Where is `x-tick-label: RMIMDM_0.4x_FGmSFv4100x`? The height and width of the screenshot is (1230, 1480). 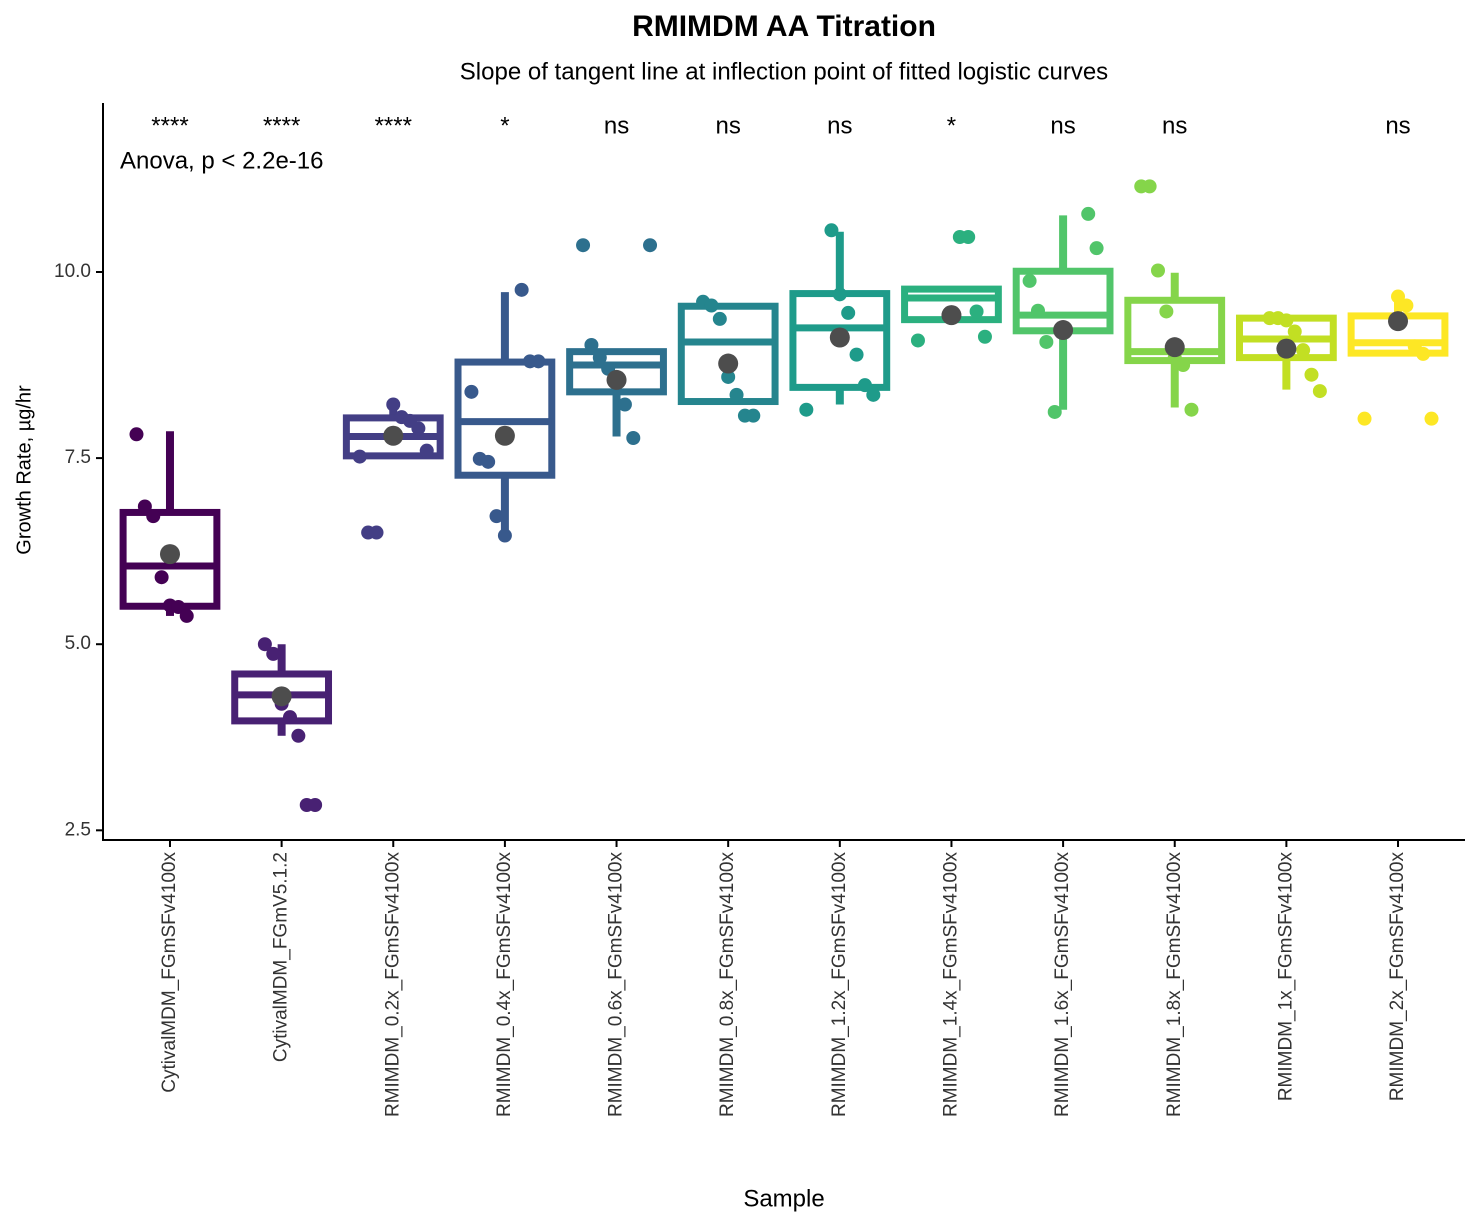
x-tick-label: RMIMDM_0.4x_FGmSFv4100x is located at coordinates (504, 985).